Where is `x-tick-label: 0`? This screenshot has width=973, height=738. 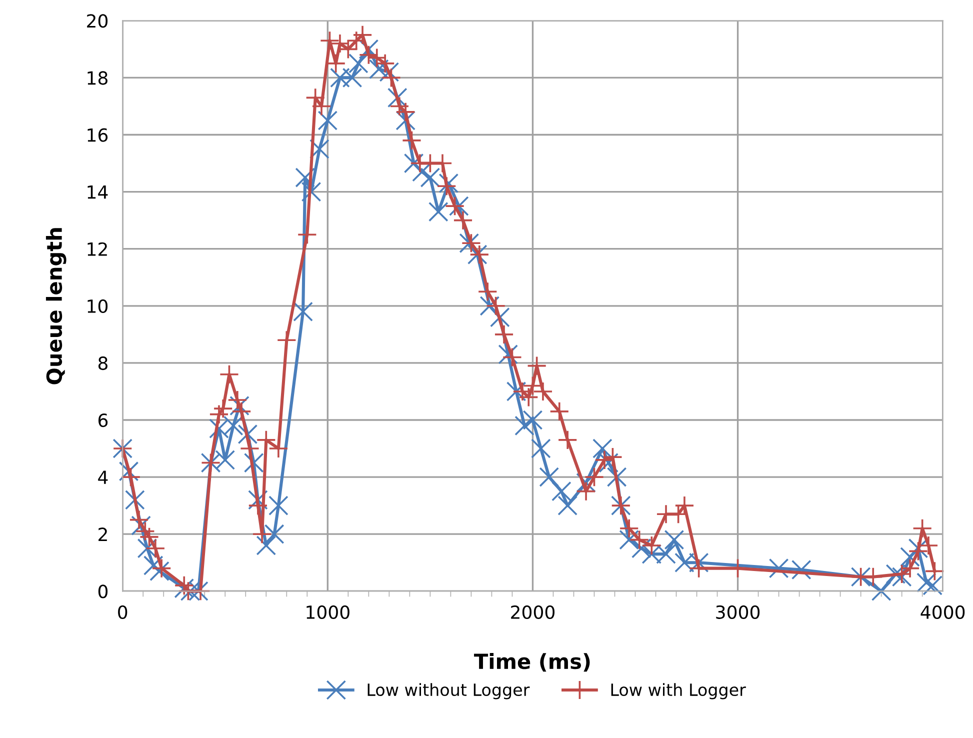 x-tick-label: 0 is located at coordinates (123, 612).